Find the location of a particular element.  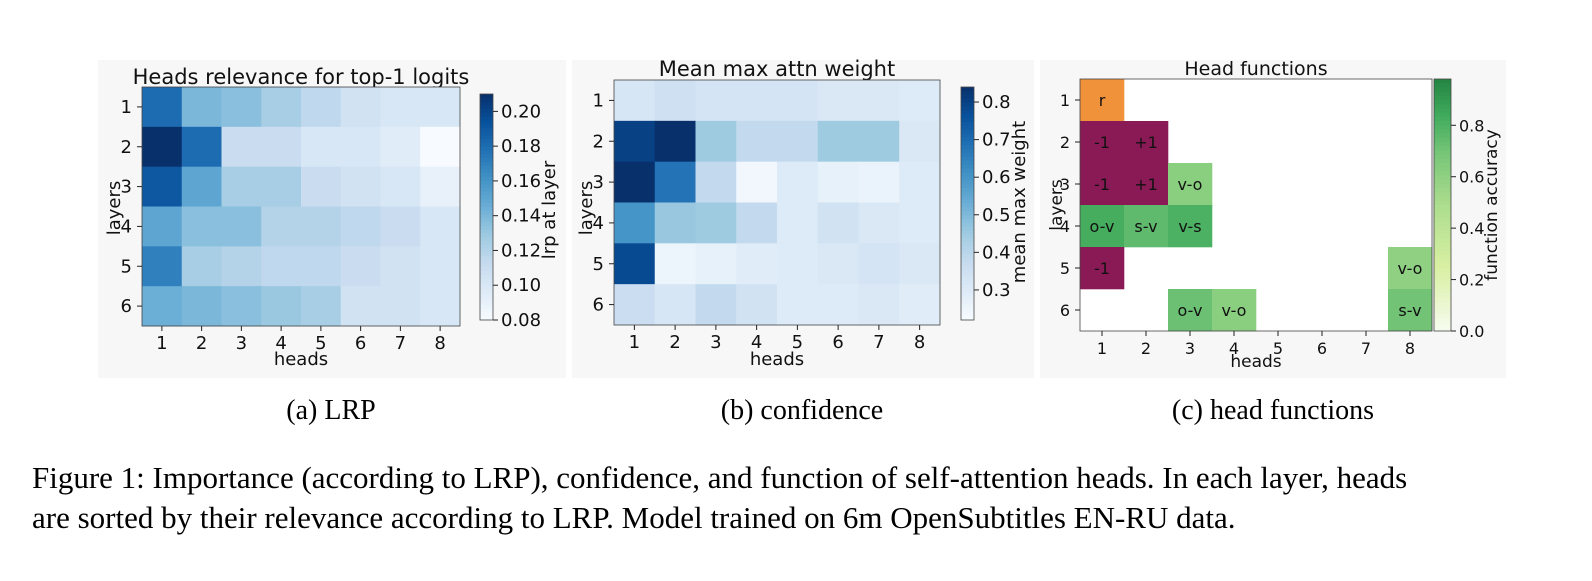

function-cell-label: r is located at coordinates (1102, 100).